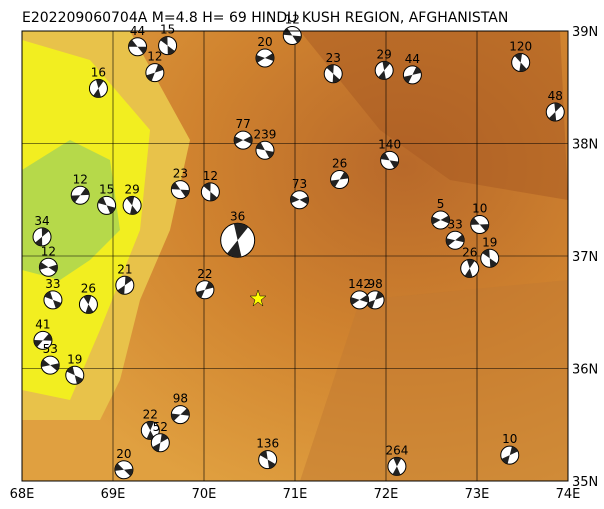 The height and width of the screenshot is (509, 604). I want to click on depth-label: 120, so click(520, 47).